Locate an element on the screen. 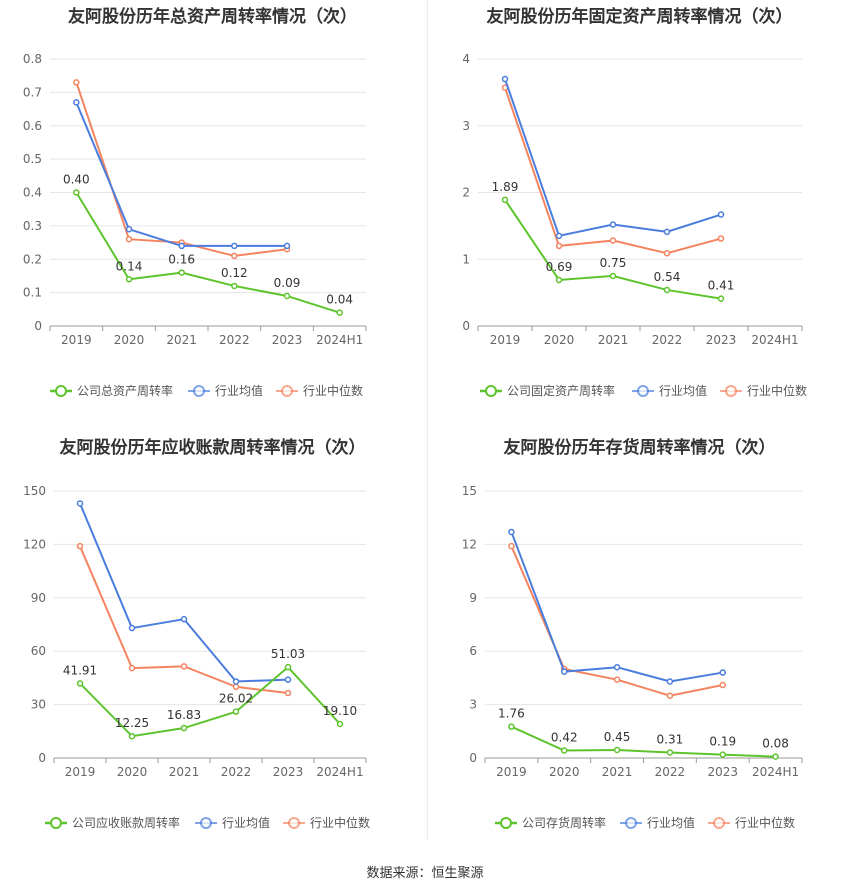 The height and width of the screenshot is (891, 850). data-label: 0.69 is located at coordinates (559, 267).